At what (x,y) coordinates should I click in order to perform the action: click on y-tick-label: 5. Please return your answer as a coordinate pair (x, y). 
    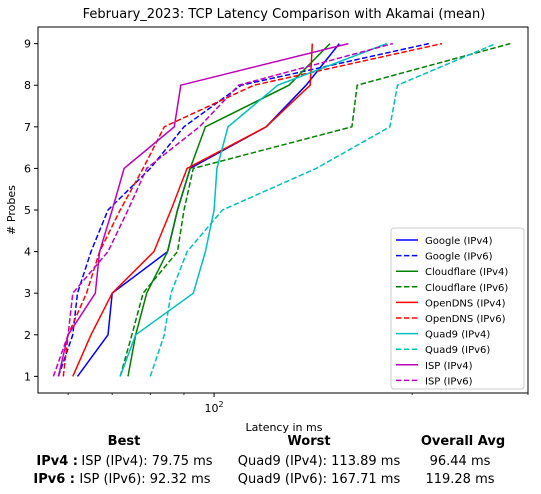
    Looking at the image, I should click on (27, 210).